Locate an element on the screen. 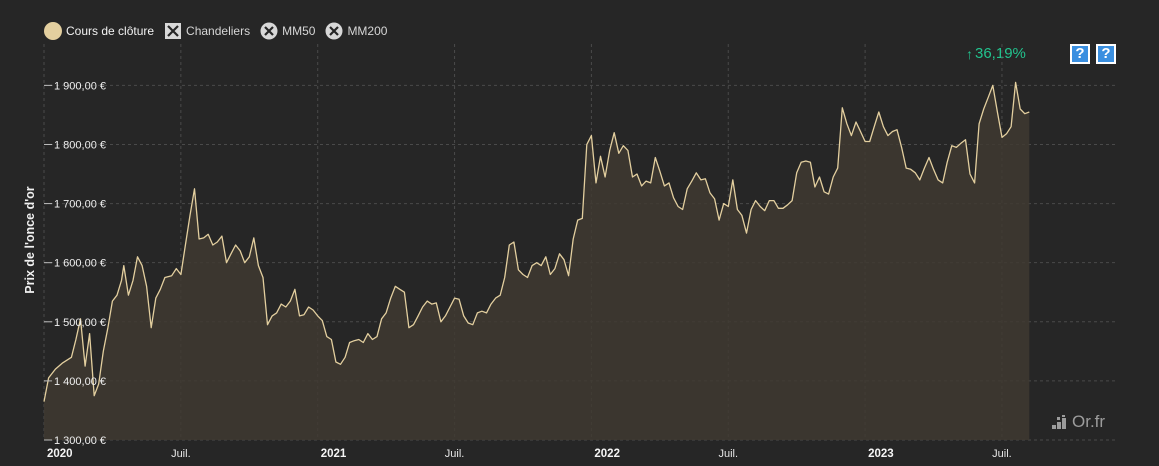 This screenshot has width=1159, height=466. bars-logo-icon is located at coordinates (1059, 422).